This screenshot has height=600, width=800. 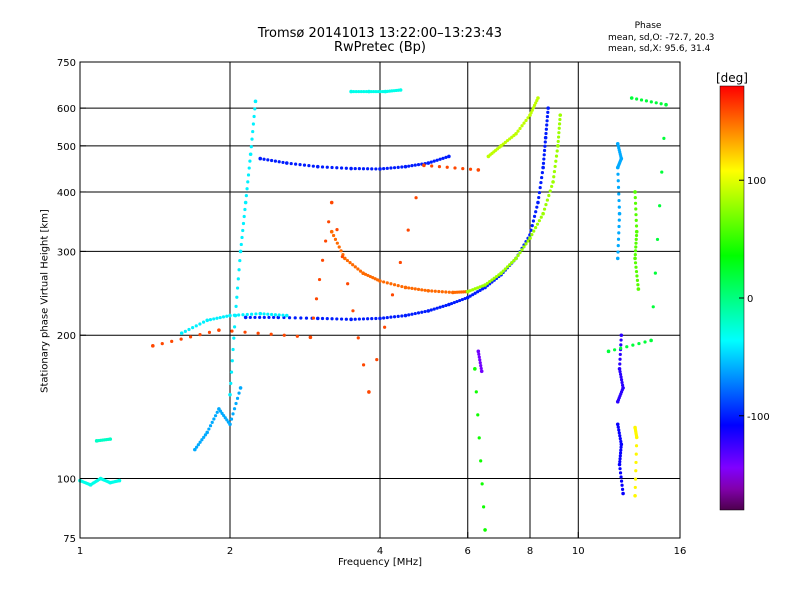 What do you see at coordinates (743, 291) in the screenshot?
I see `phase-colorbar: [deg] 100 0 -100` at bounding box center [743, 291].